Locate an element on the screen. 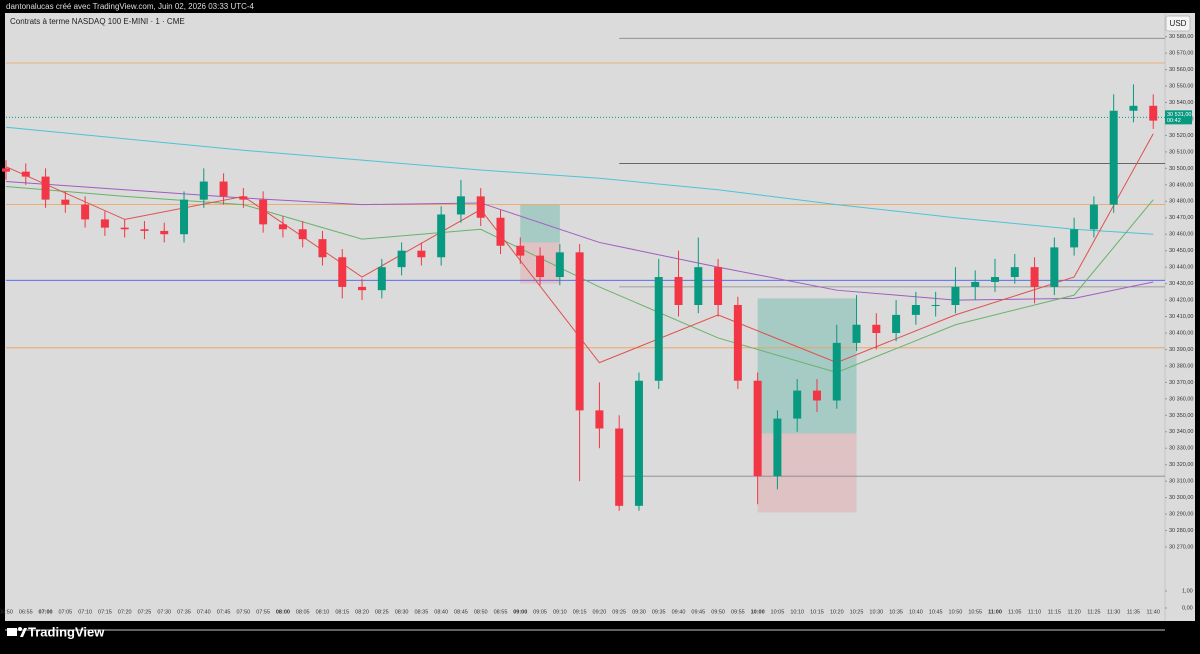 This screenshot has width=1200, height=654. x-tick-label: 08:45 is located at coordinates (461, 612).